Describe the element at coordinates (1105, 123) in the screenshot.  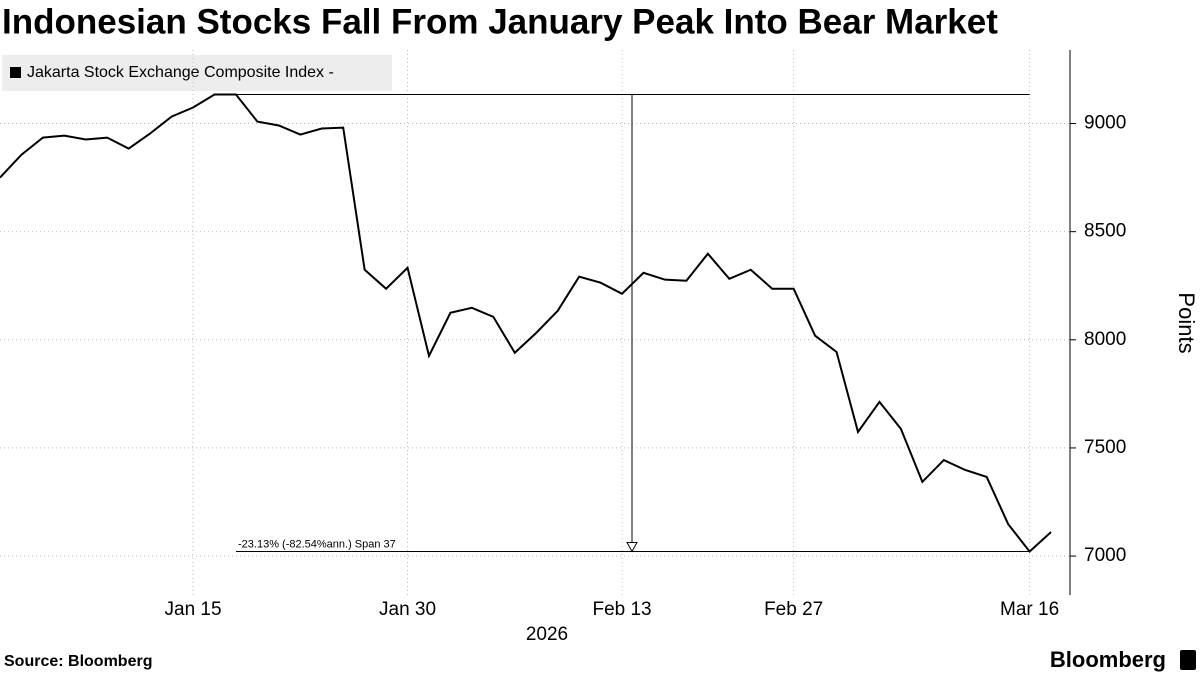
I see `y-tick-label: 9000` at that location.